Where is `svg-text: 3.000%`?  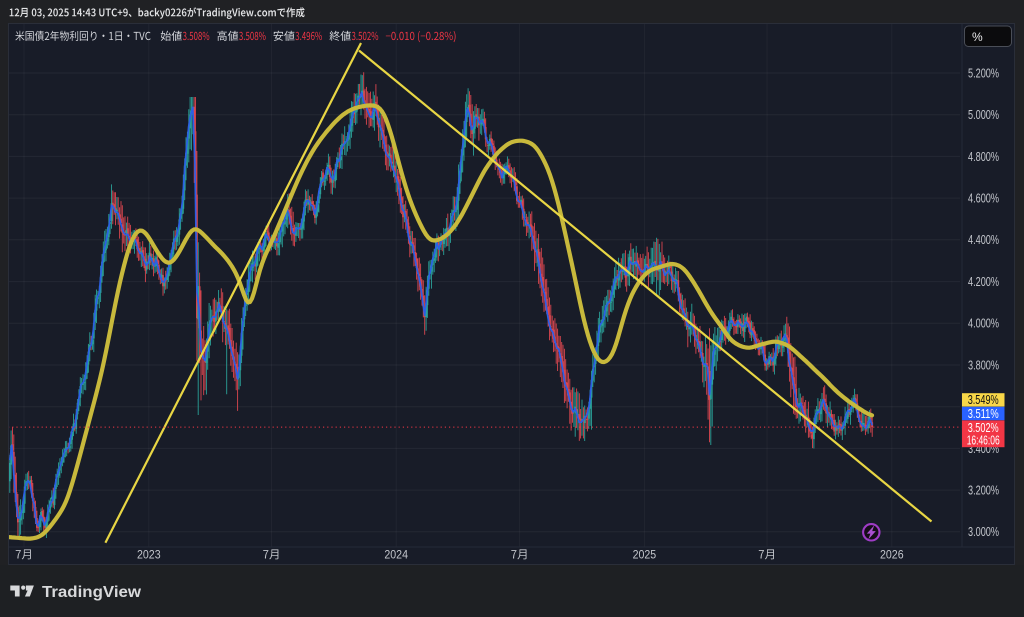 svg-text: 3.000% is located at coordinates (983, 531).